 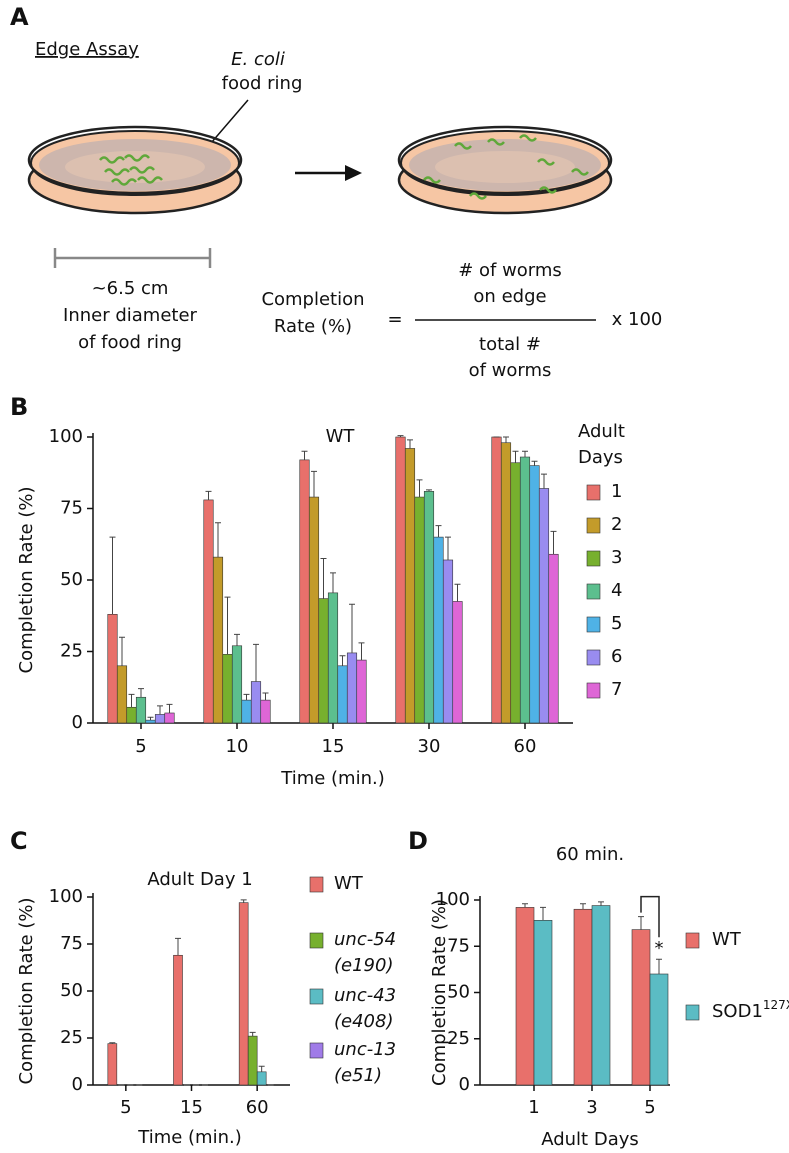 I want to click on pointer-label: food ring, so click(x=262, y=83).